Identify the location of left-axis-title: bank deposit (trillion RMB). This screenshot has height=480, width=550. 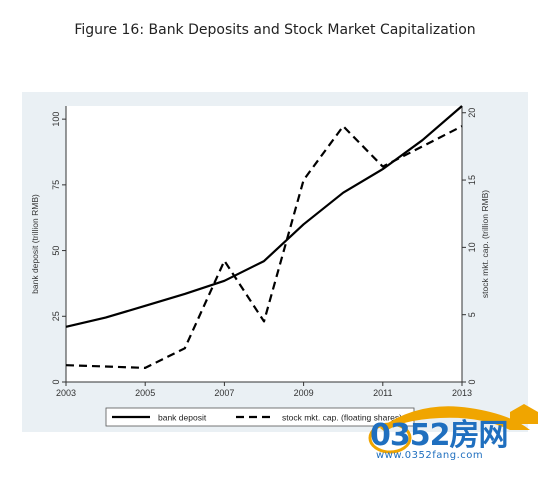
(35, 244).